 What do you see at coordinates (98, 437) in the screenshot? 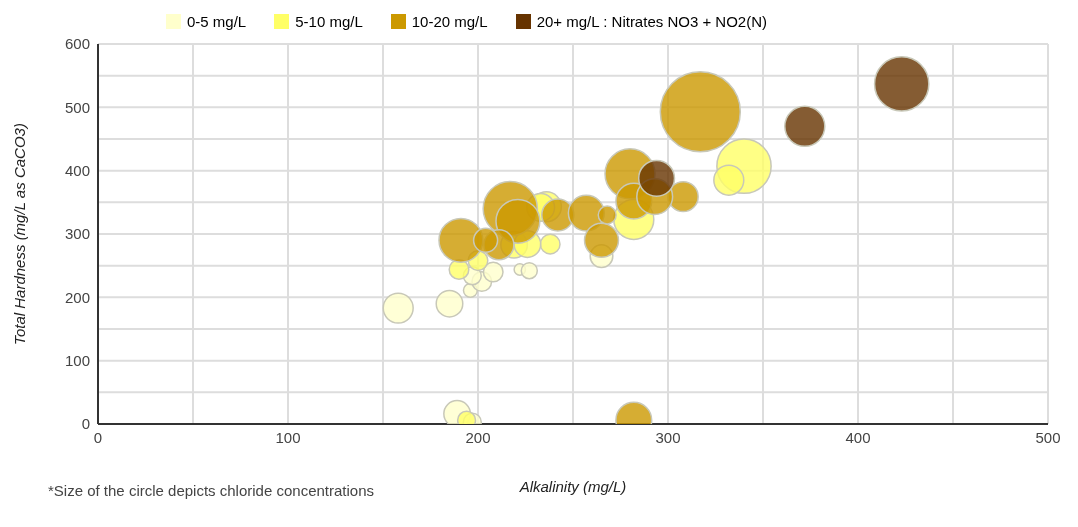
I see `x-tick-label: 0` at bounding box center [98, 437].